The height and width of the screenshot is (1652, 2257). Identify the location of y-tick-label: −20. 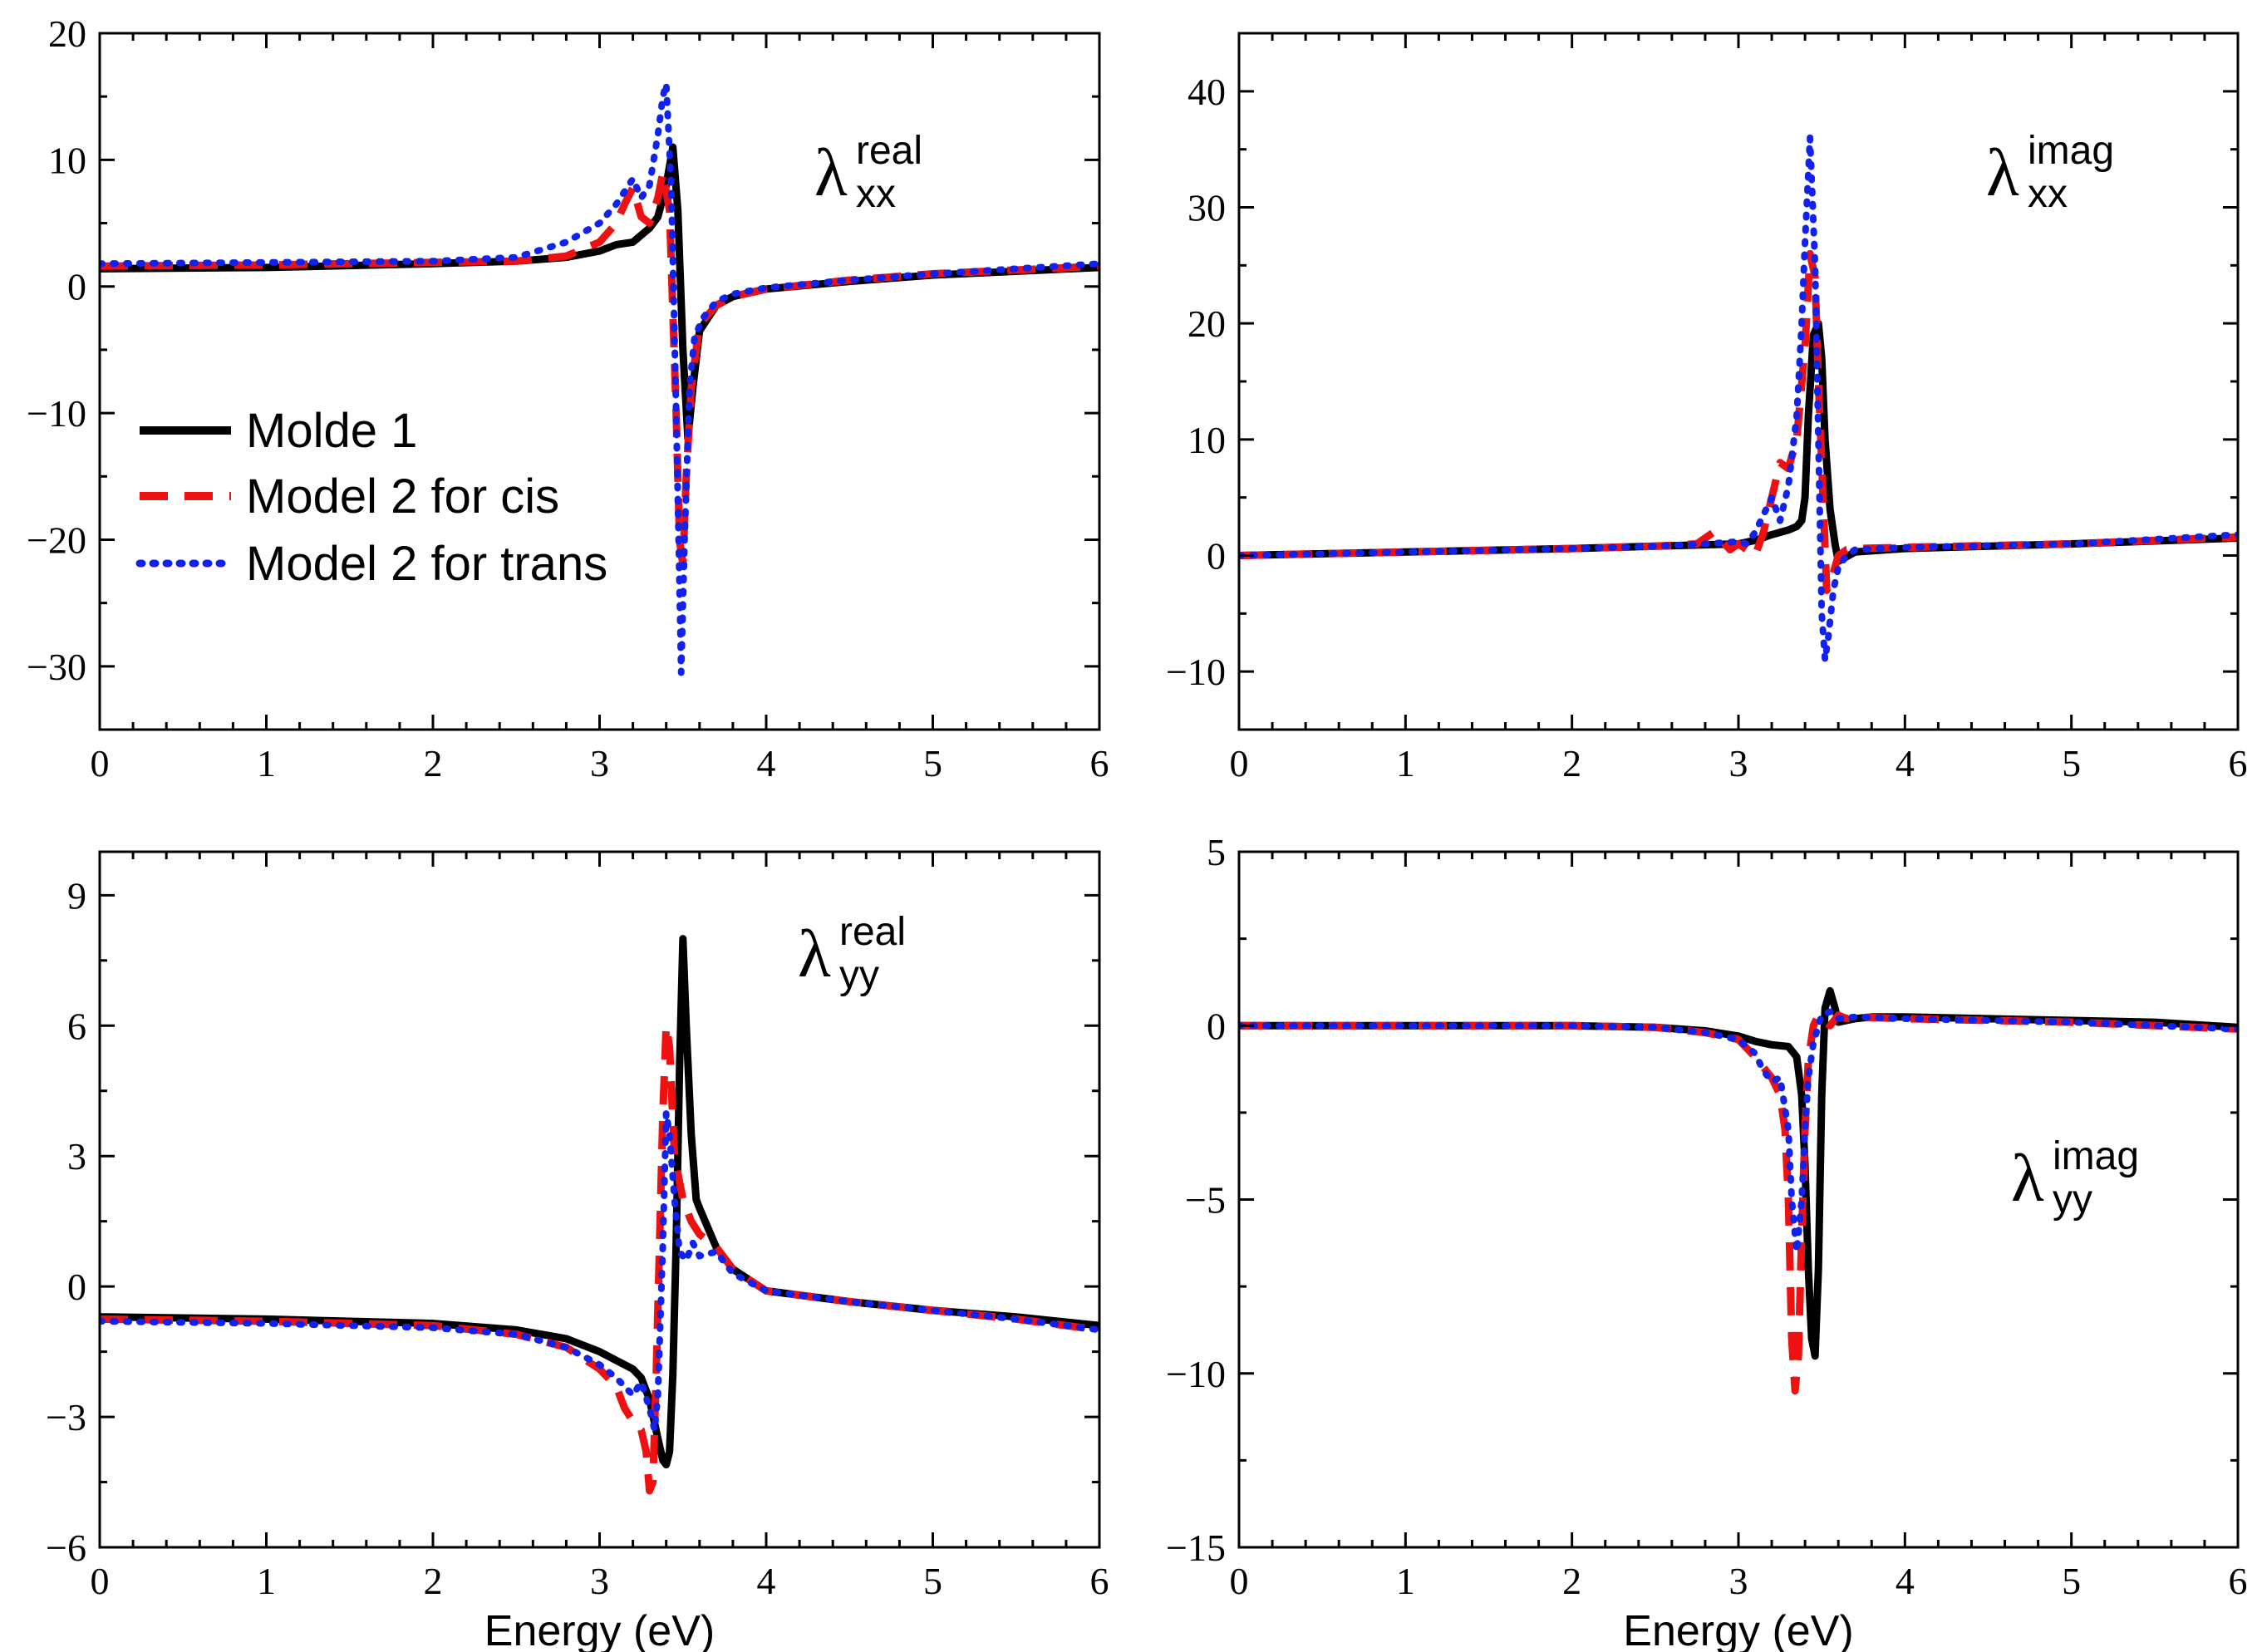
(56, 540).